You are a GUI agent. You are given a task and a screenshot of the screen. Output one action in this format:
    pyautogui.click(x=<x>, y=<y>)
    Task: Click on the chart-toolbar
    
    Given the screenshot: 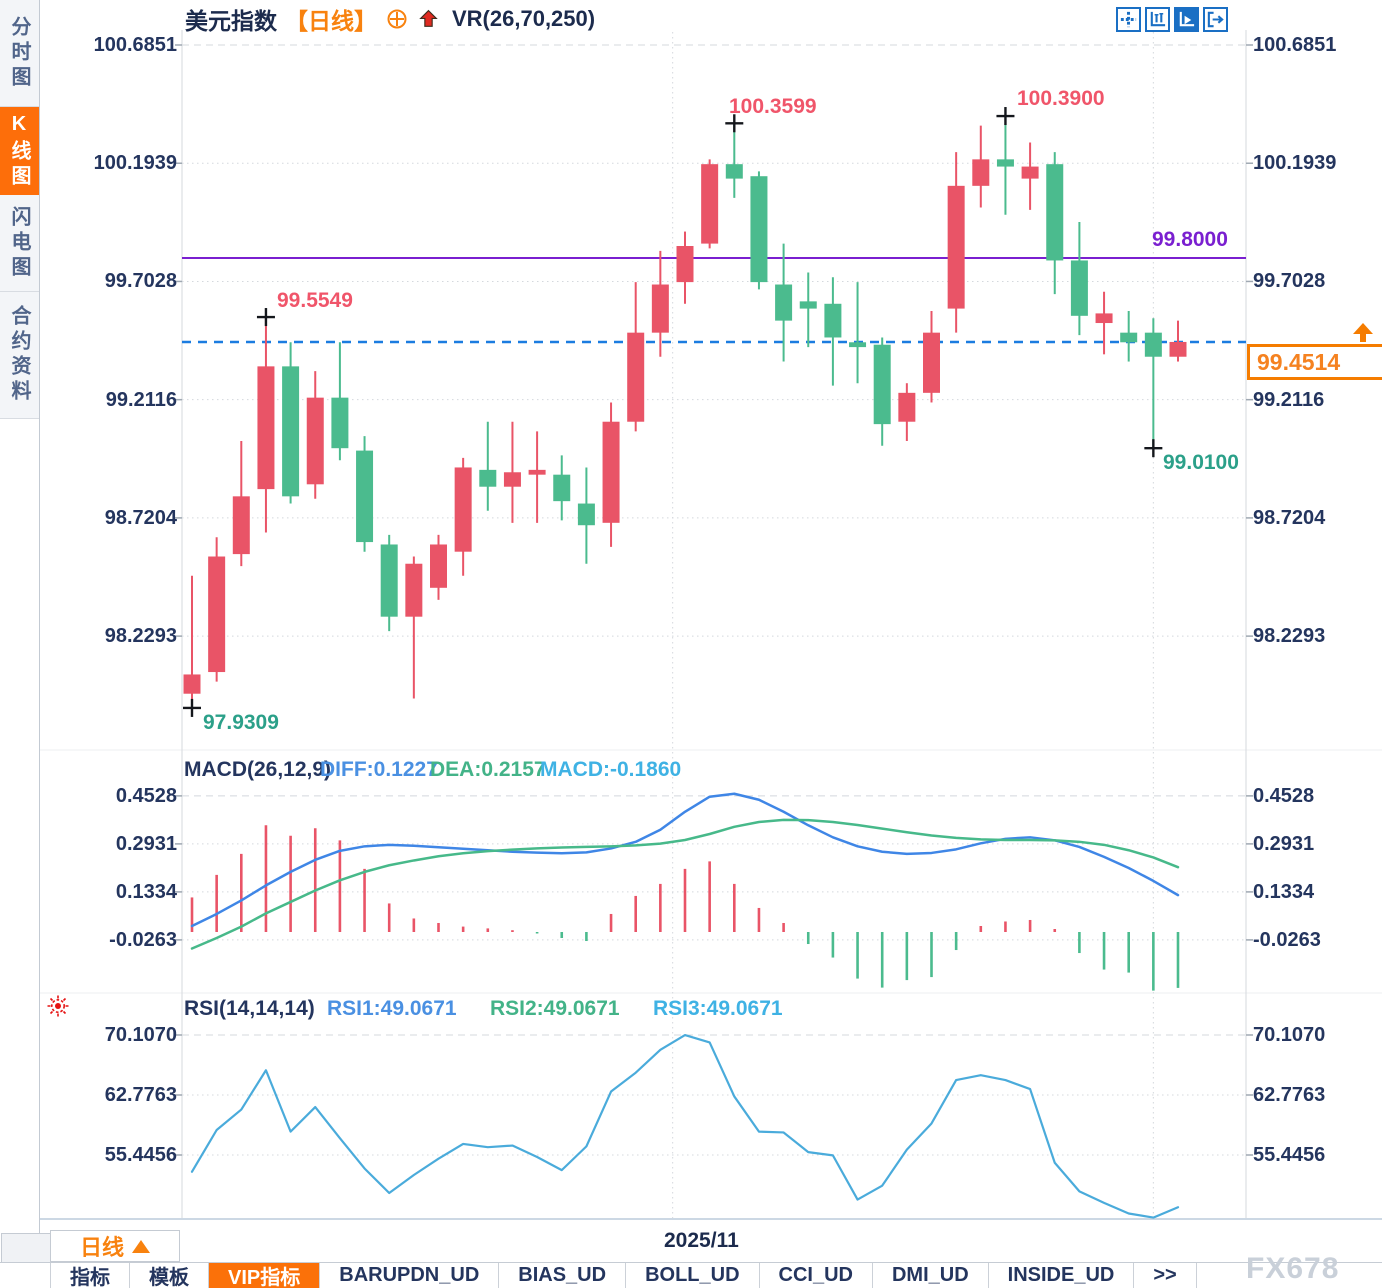 What is the action you would take?
    pyautogui.click(x=1172, y=19)
    